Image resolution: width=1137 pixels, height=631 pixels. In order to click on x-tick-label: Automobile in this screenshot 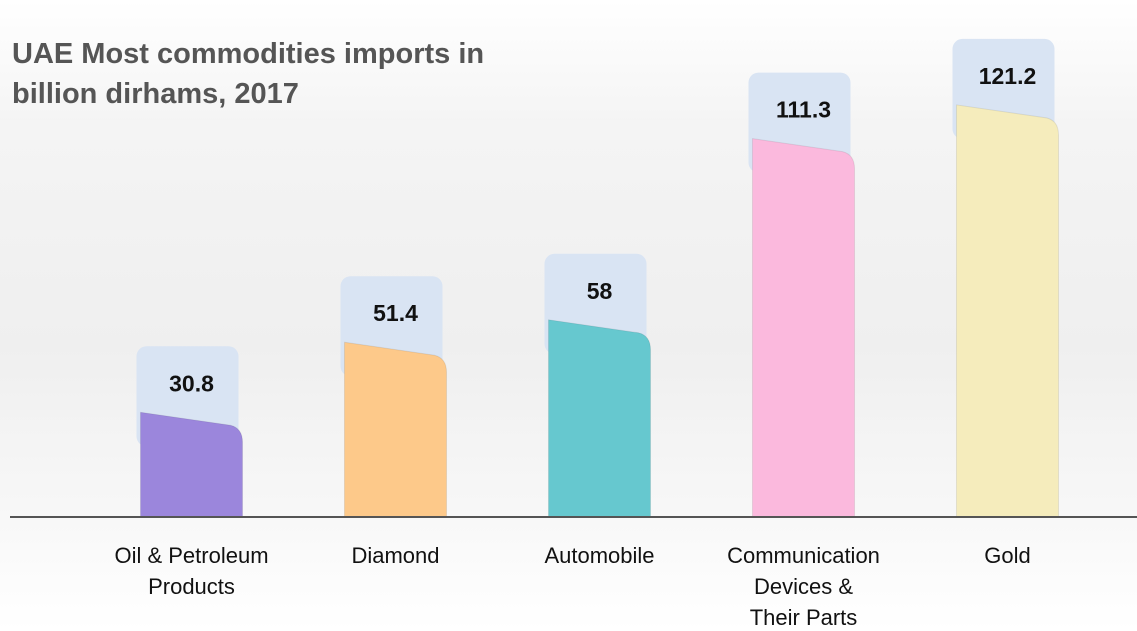, I will do `click(599, 555)`.